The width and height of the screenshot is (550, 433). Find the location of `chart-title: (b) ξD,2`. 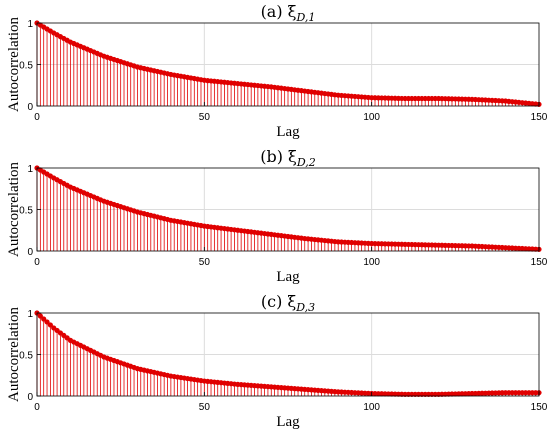

chart-title: (b) ξD,2 is located at coordinates (288, 158).